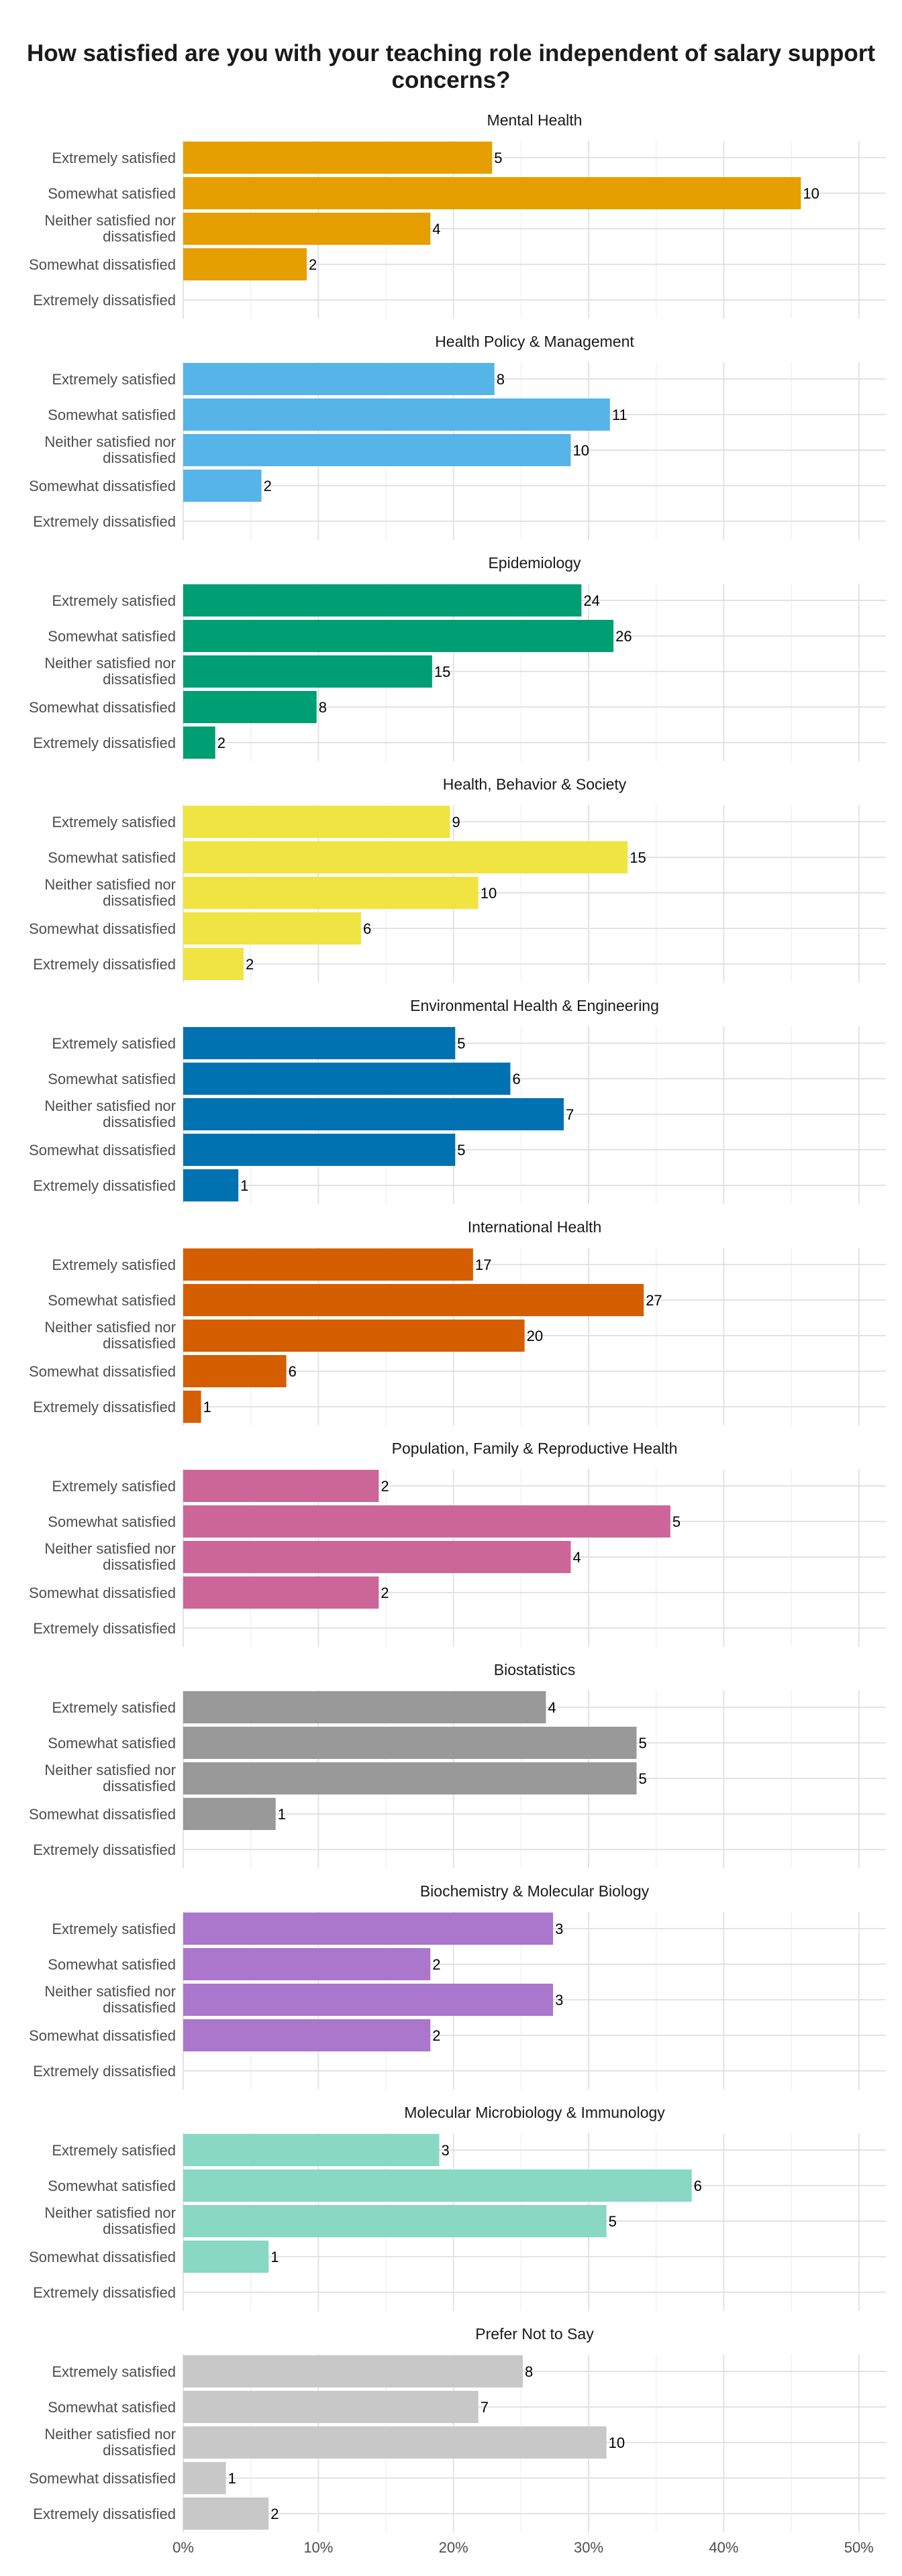 This screenshot has height=2576, width=902. Describe the element at coordinates (534, 1227) in the screenshot. I see `panel-title: International Health` at that location.